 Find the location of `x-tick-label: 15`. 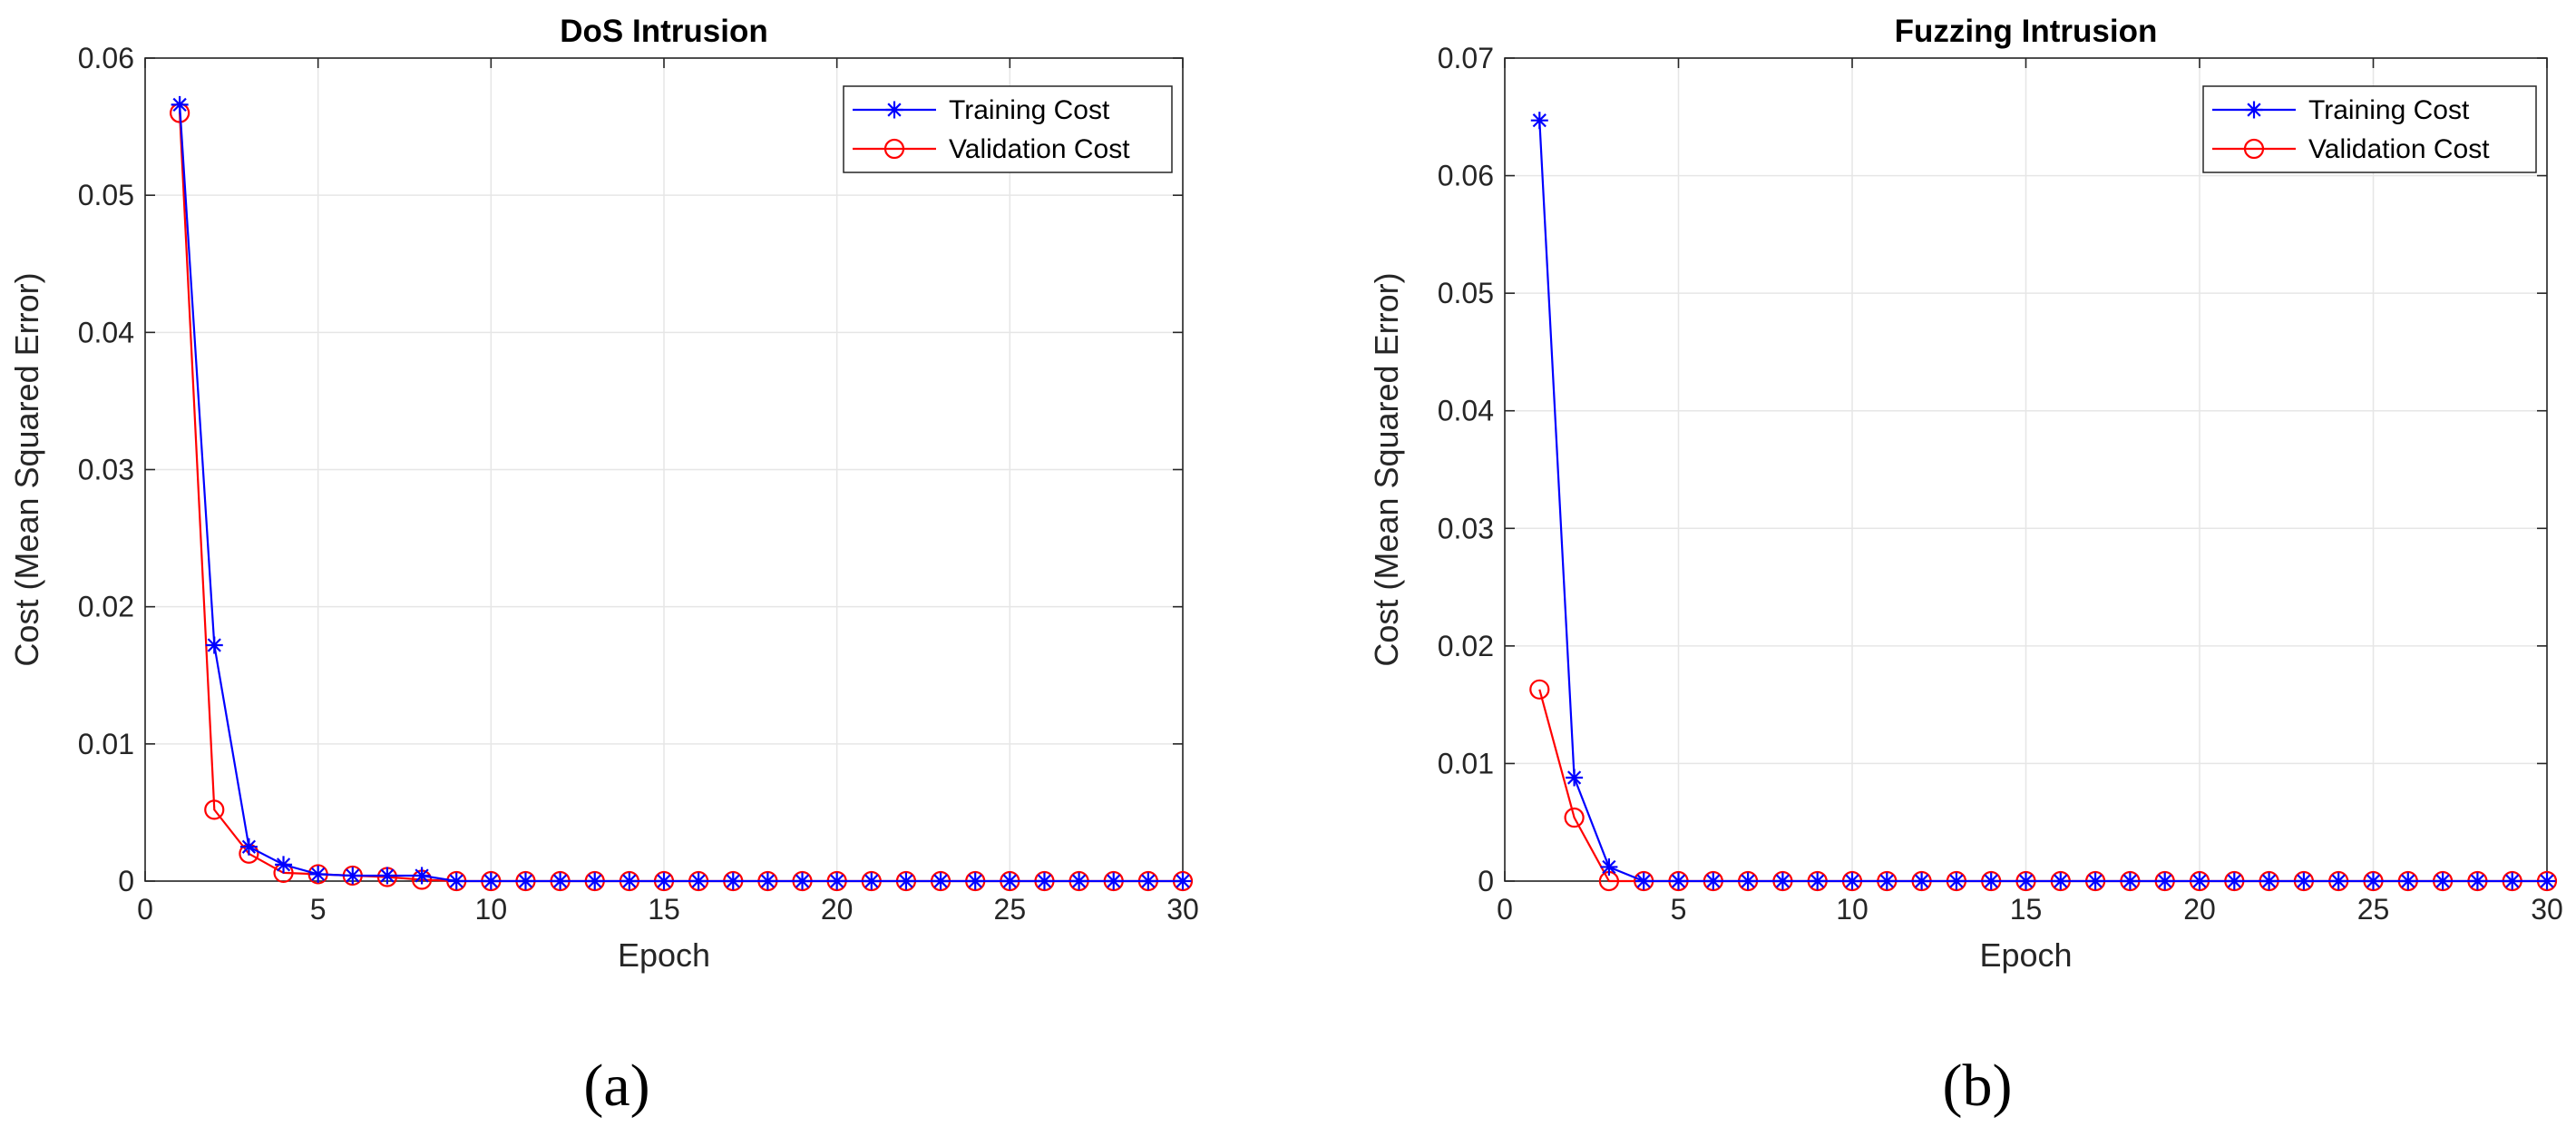

x-tick-label: 15 is located at coordinates (664, 909).